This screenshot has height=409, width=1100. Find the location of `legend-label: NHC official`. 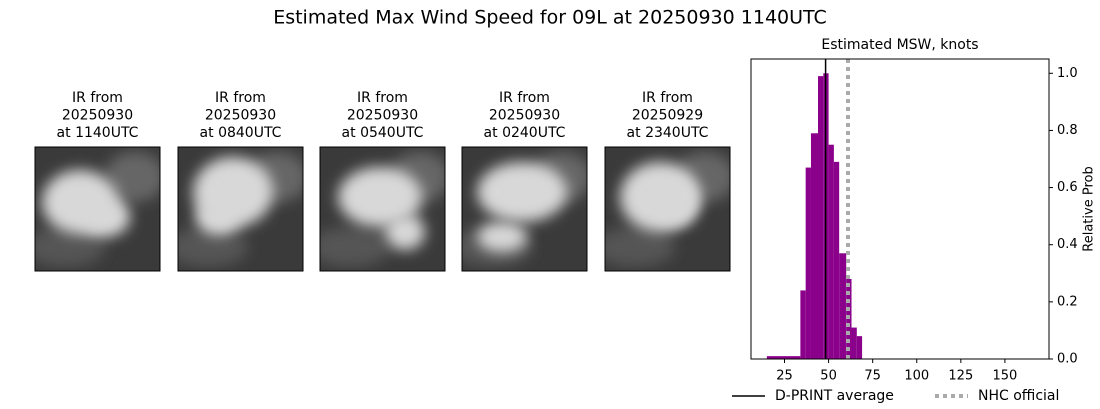

legend-label: NHC official is located at coordinates (1018, 396).